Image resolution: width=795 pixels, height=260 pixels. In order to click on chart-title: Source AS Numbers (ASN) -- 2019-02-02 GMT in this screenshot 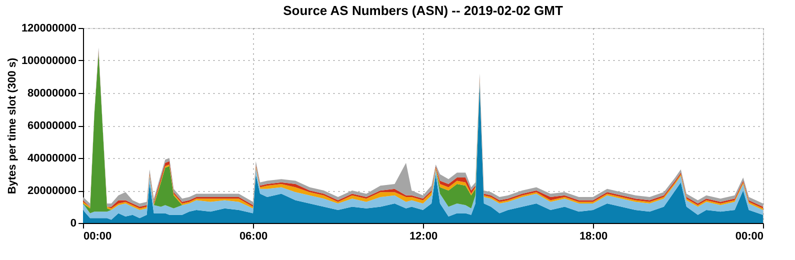, I will do `click(423, 10)`.